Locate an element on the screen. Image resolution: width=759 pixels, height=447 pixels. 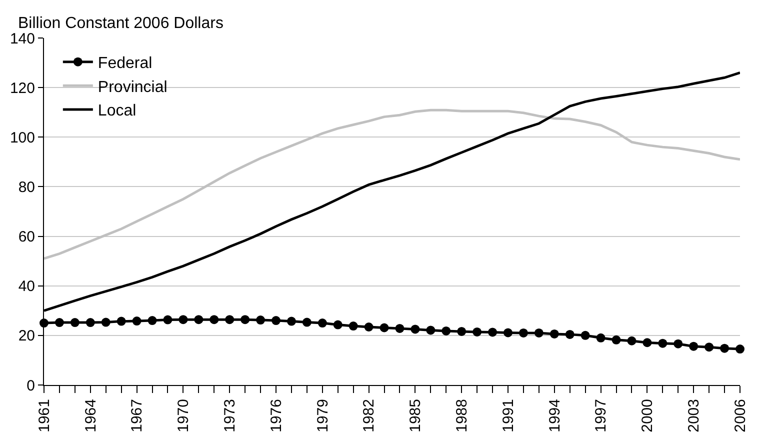
x-tick-label: 1994 is located at coordinates (555, 415).